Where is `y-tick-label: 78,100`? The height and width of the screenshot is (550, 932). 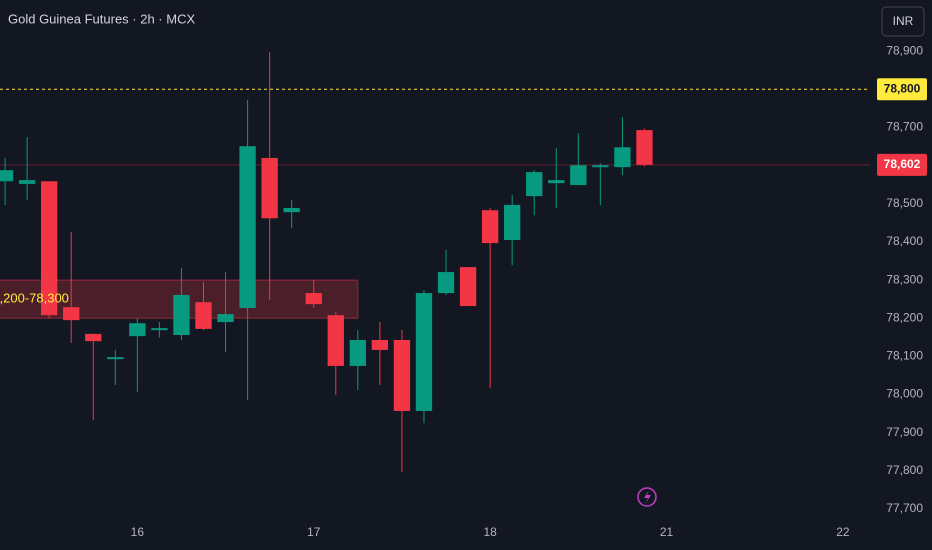
y-tick-label: 78,100 is located at coordinates (904, 356).